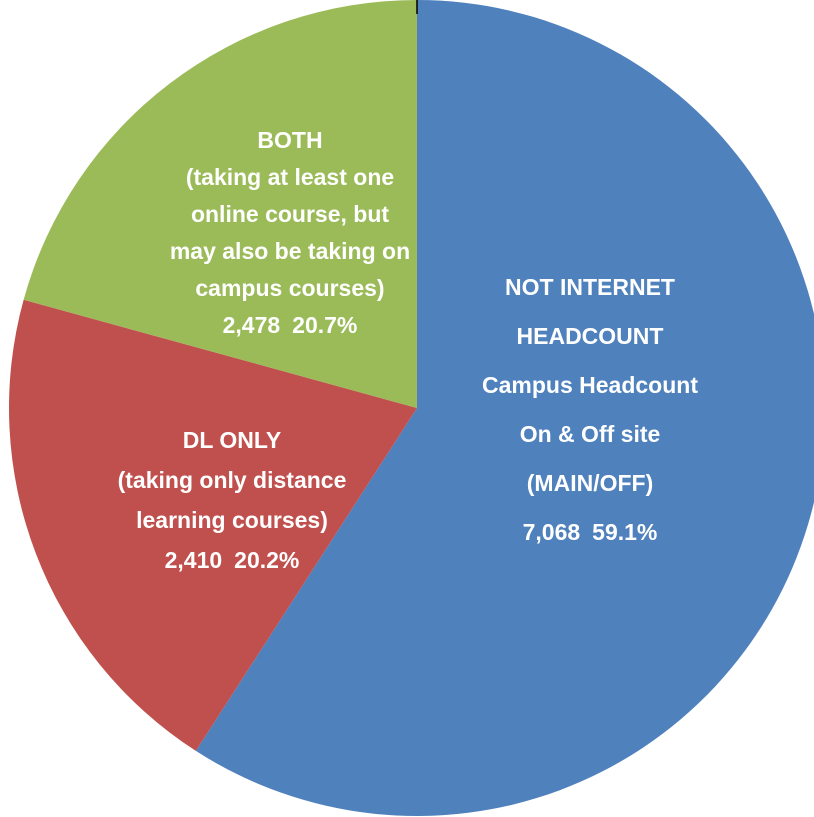 The width and height of the screenshot is (814, 817). What do you see at coordinates (193, 560) in the screenshot?
I see `value-label: 2,410` at bounding box center [193, 560].